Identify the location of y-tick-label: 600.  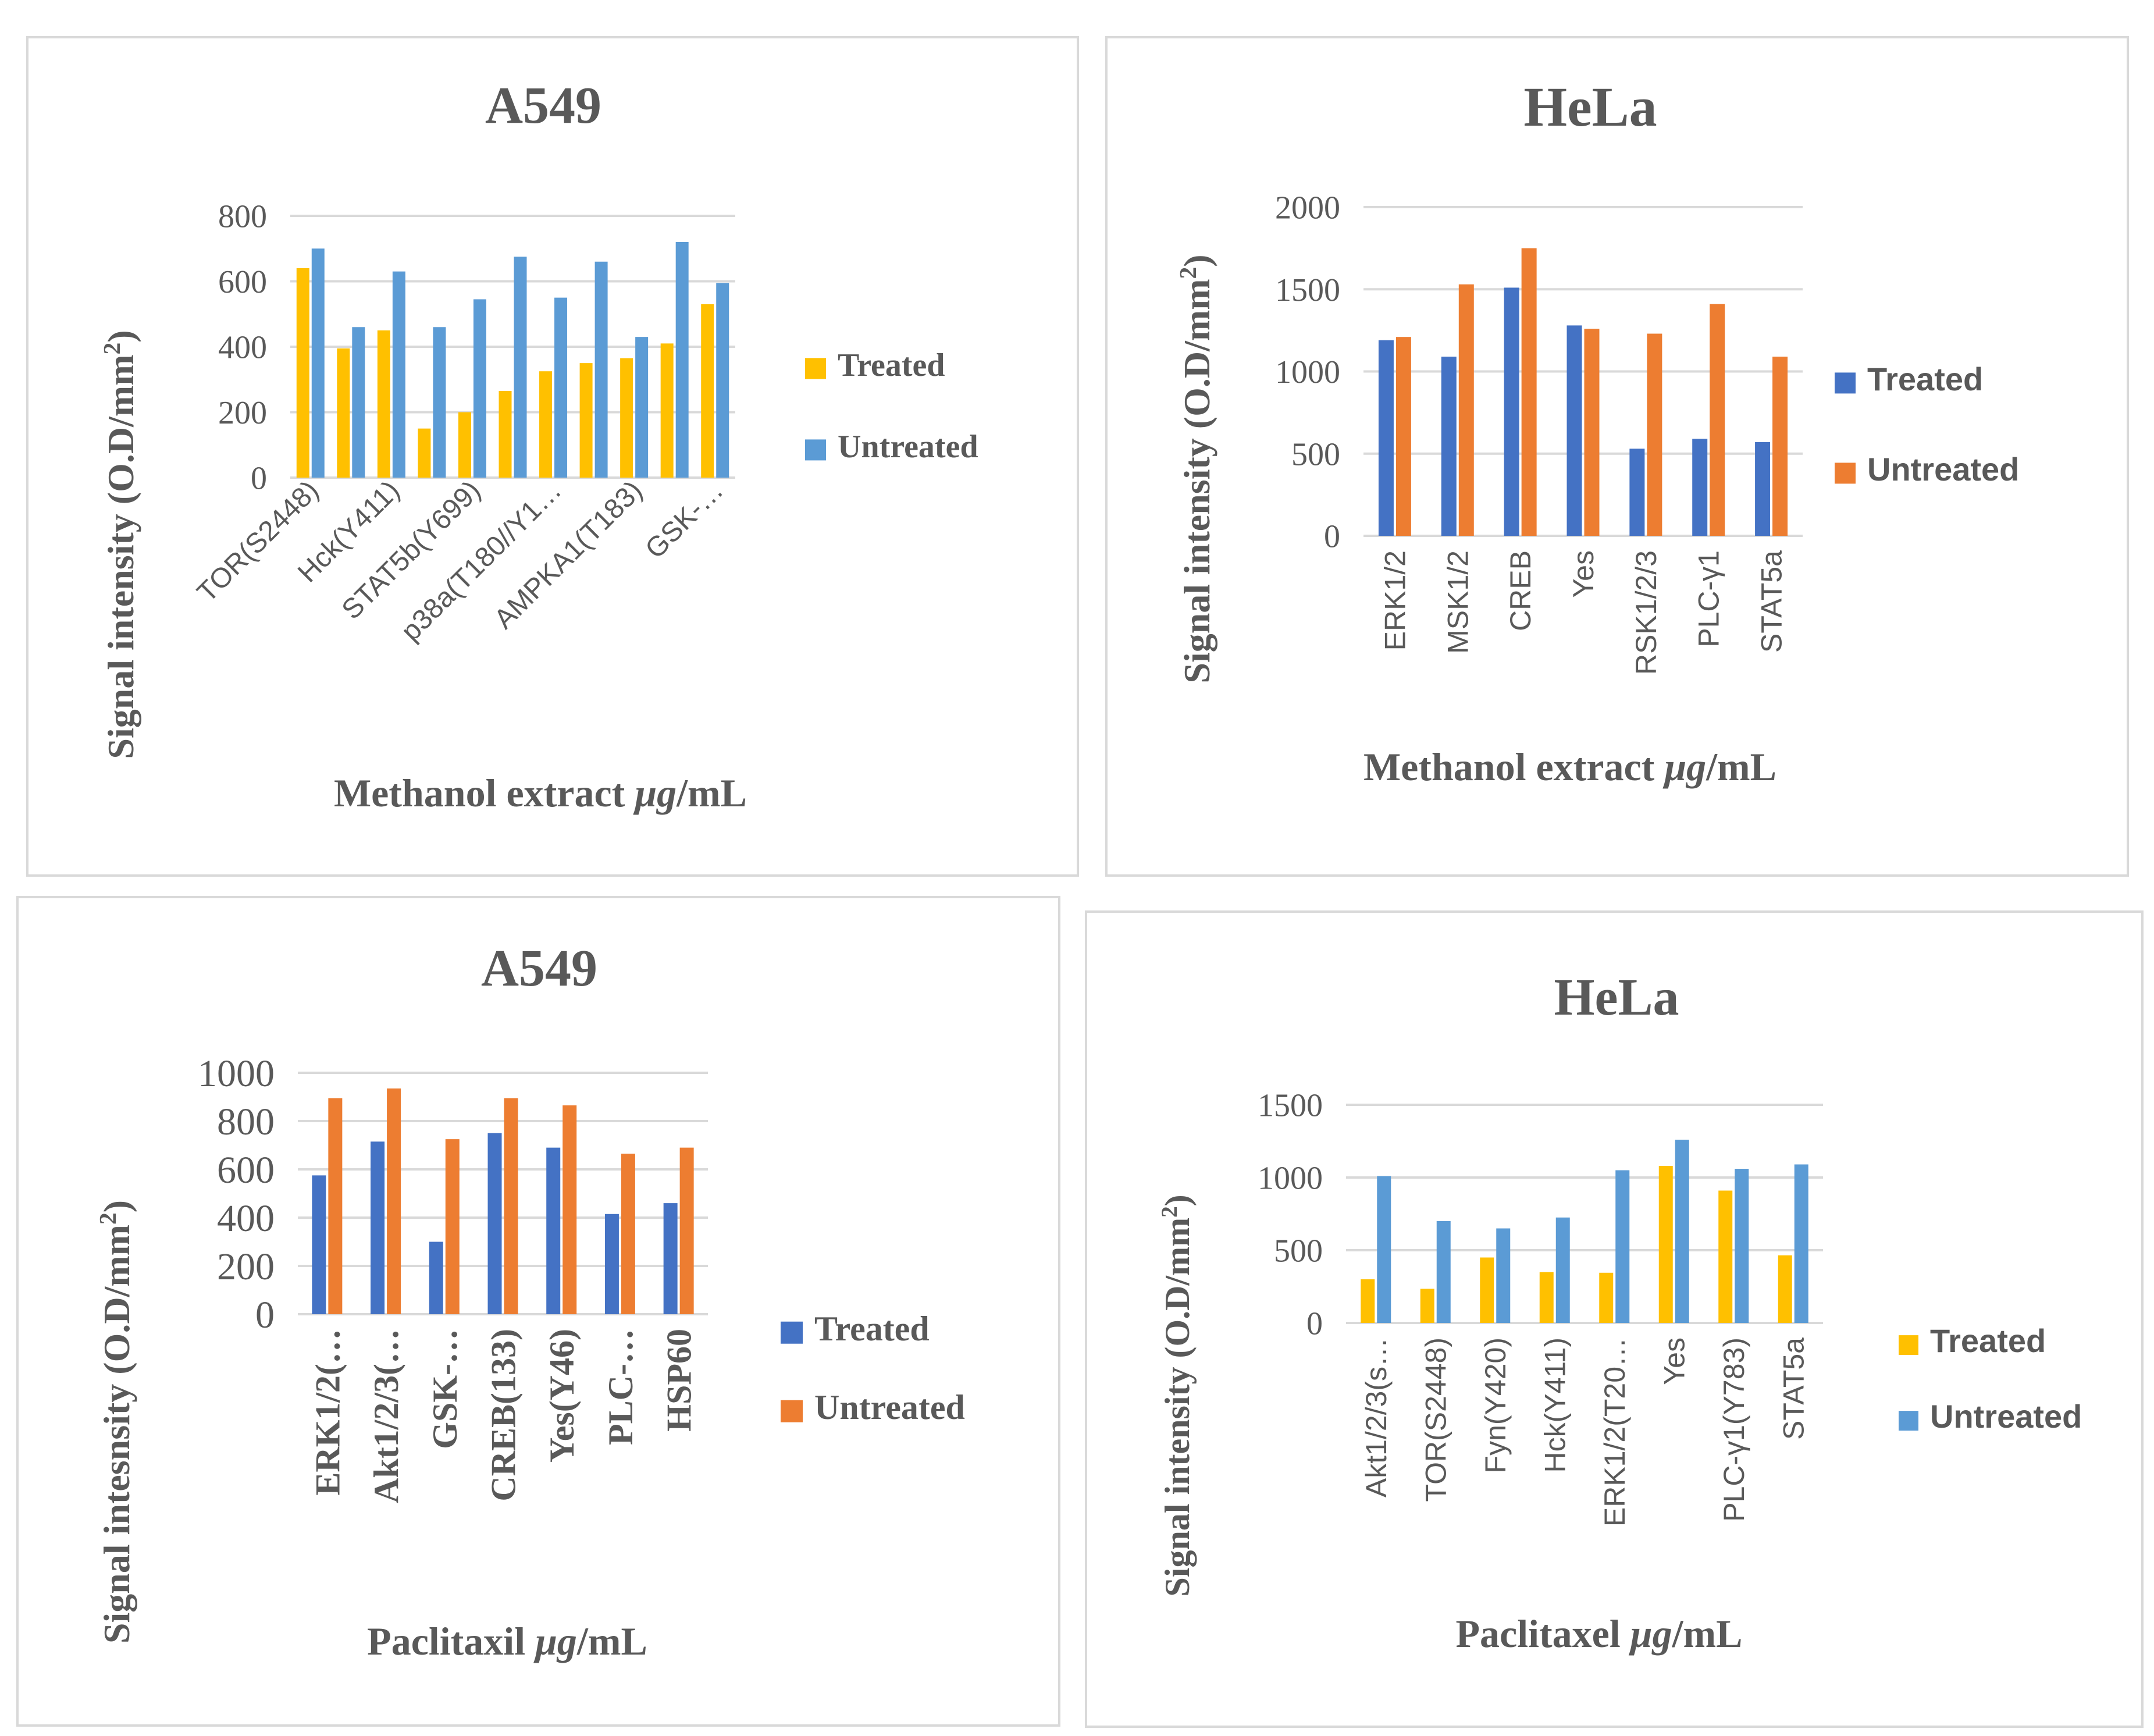
(243, 282).